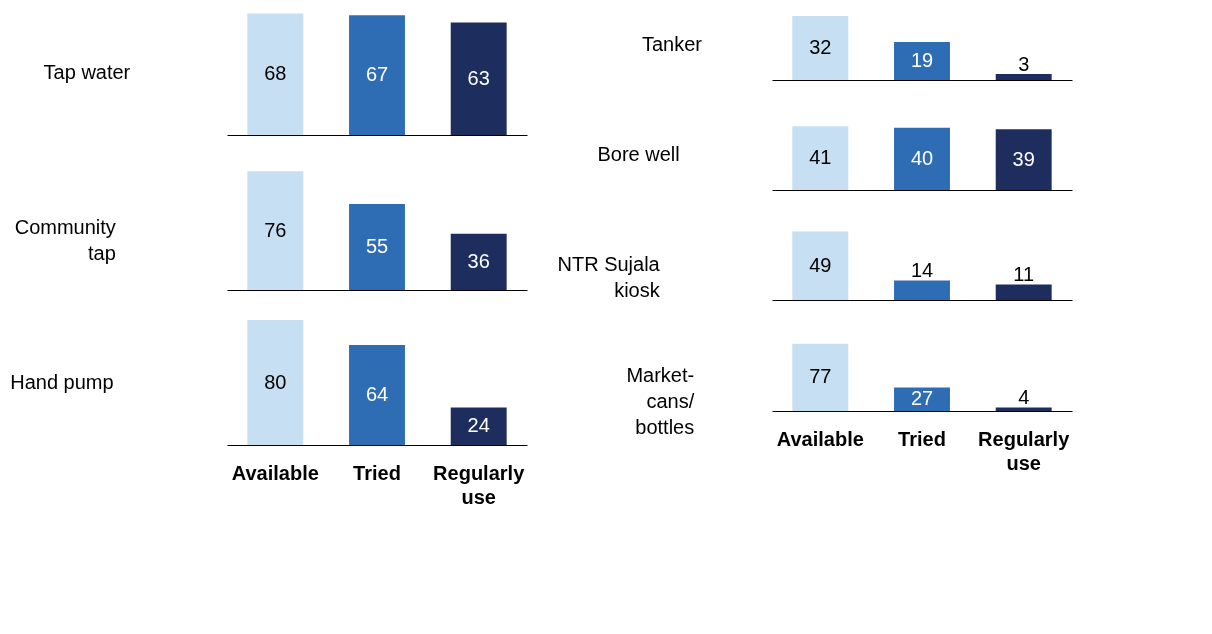 This screenshot has width=1212, height=634. What do you see at coordinates (275, 229) in the screenshot?
I see `data-label: 76` at bounding box center [275, 229].